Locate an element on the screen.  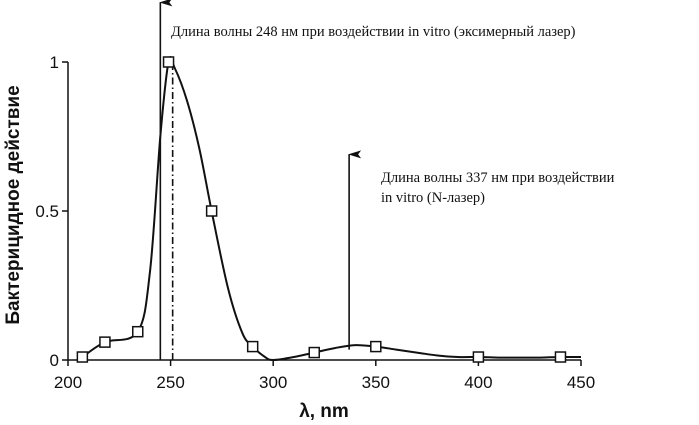
x-tick-label: 400 is located at coordinates (478, 382).